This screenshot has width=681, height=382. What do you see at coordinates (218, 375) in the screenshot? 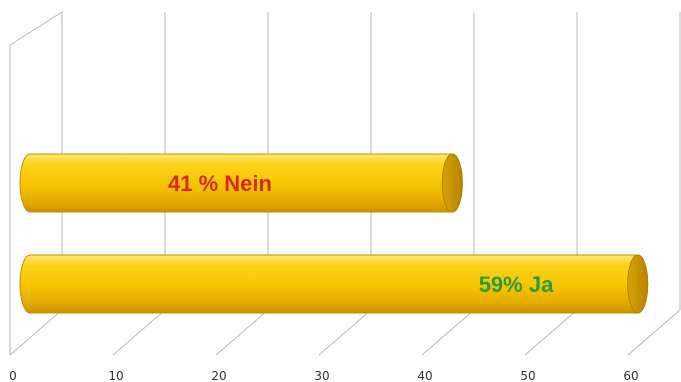
I see `x-tick-label: 20` at bounding box center [218, 375].